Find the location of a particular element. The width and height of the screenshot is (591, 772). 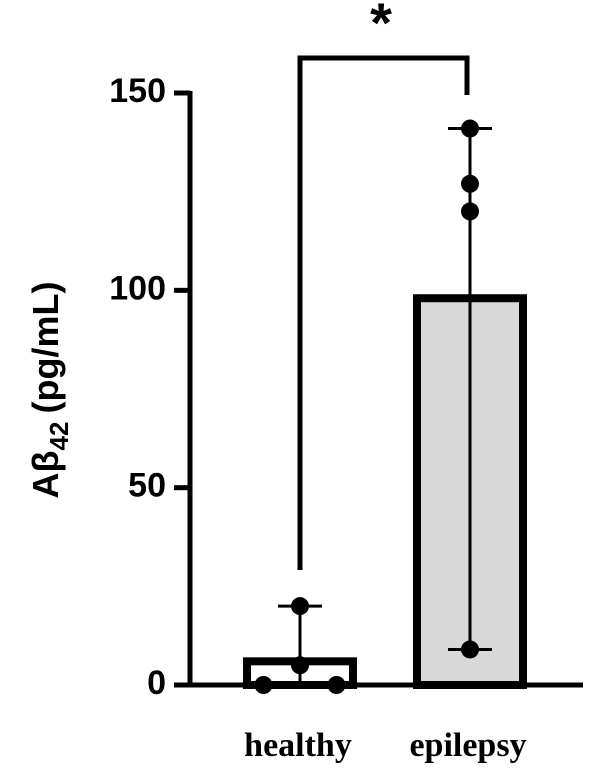

y-label-main: Aβ is located at coordinates (45, 474).